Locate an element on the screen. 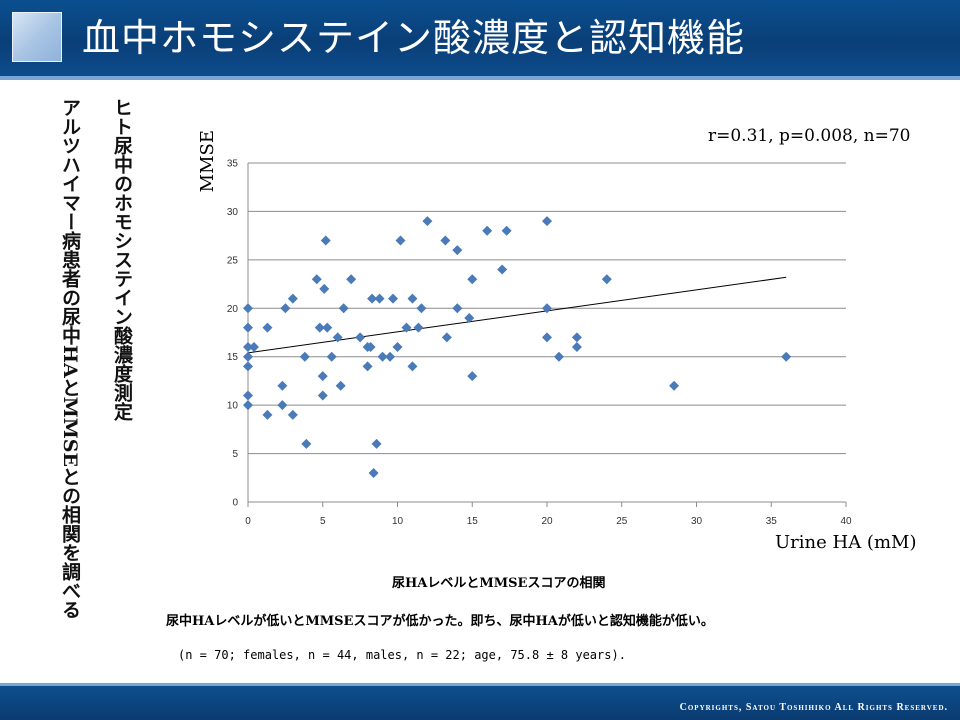 The width and height of the screenshot is (960, 720). y-axis-label: MMSE is located at coordinates (207, 161).